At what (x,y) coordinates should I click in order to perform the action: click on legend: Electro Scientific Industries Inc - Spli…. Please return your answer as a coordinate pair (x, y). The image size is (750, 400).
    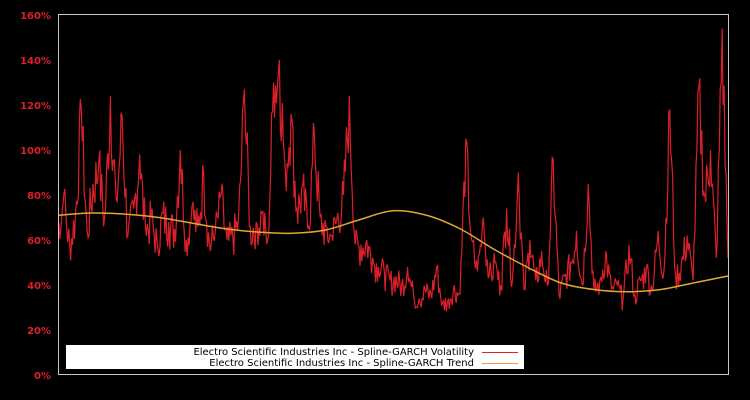
    Looking at the image, I should click on (295, 357).